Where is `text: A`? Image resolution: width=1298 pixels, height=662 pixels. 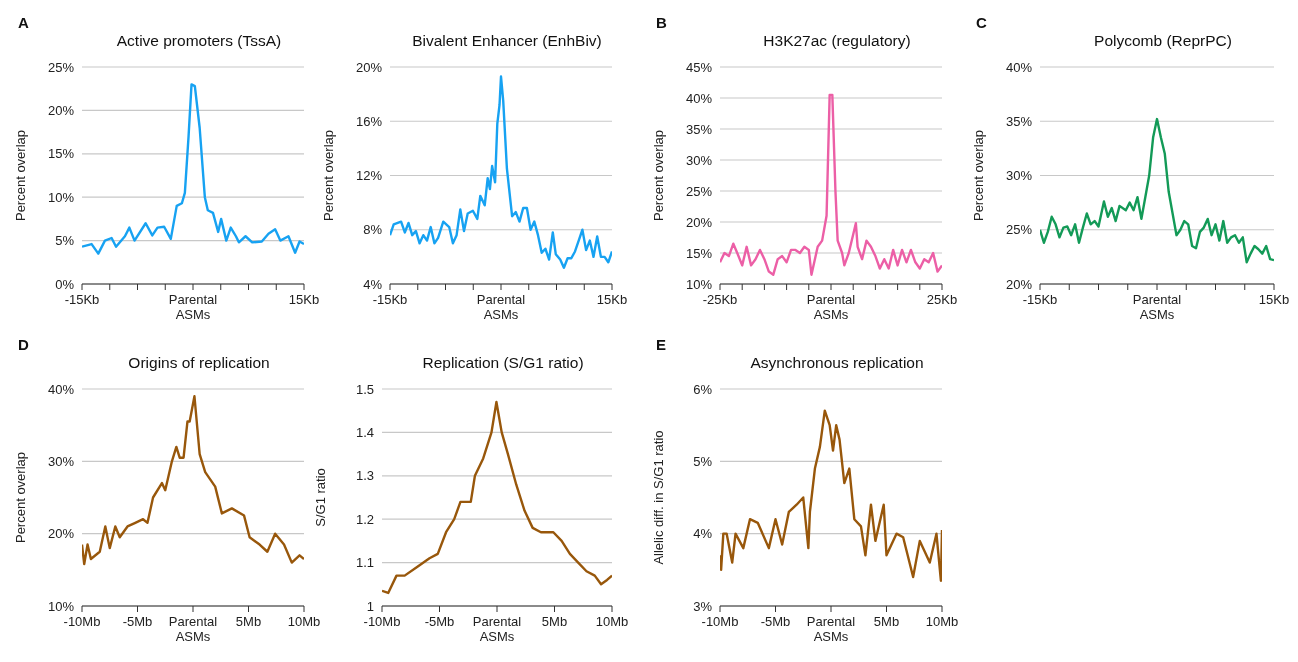
text: A is located at coordinates (23, 22).